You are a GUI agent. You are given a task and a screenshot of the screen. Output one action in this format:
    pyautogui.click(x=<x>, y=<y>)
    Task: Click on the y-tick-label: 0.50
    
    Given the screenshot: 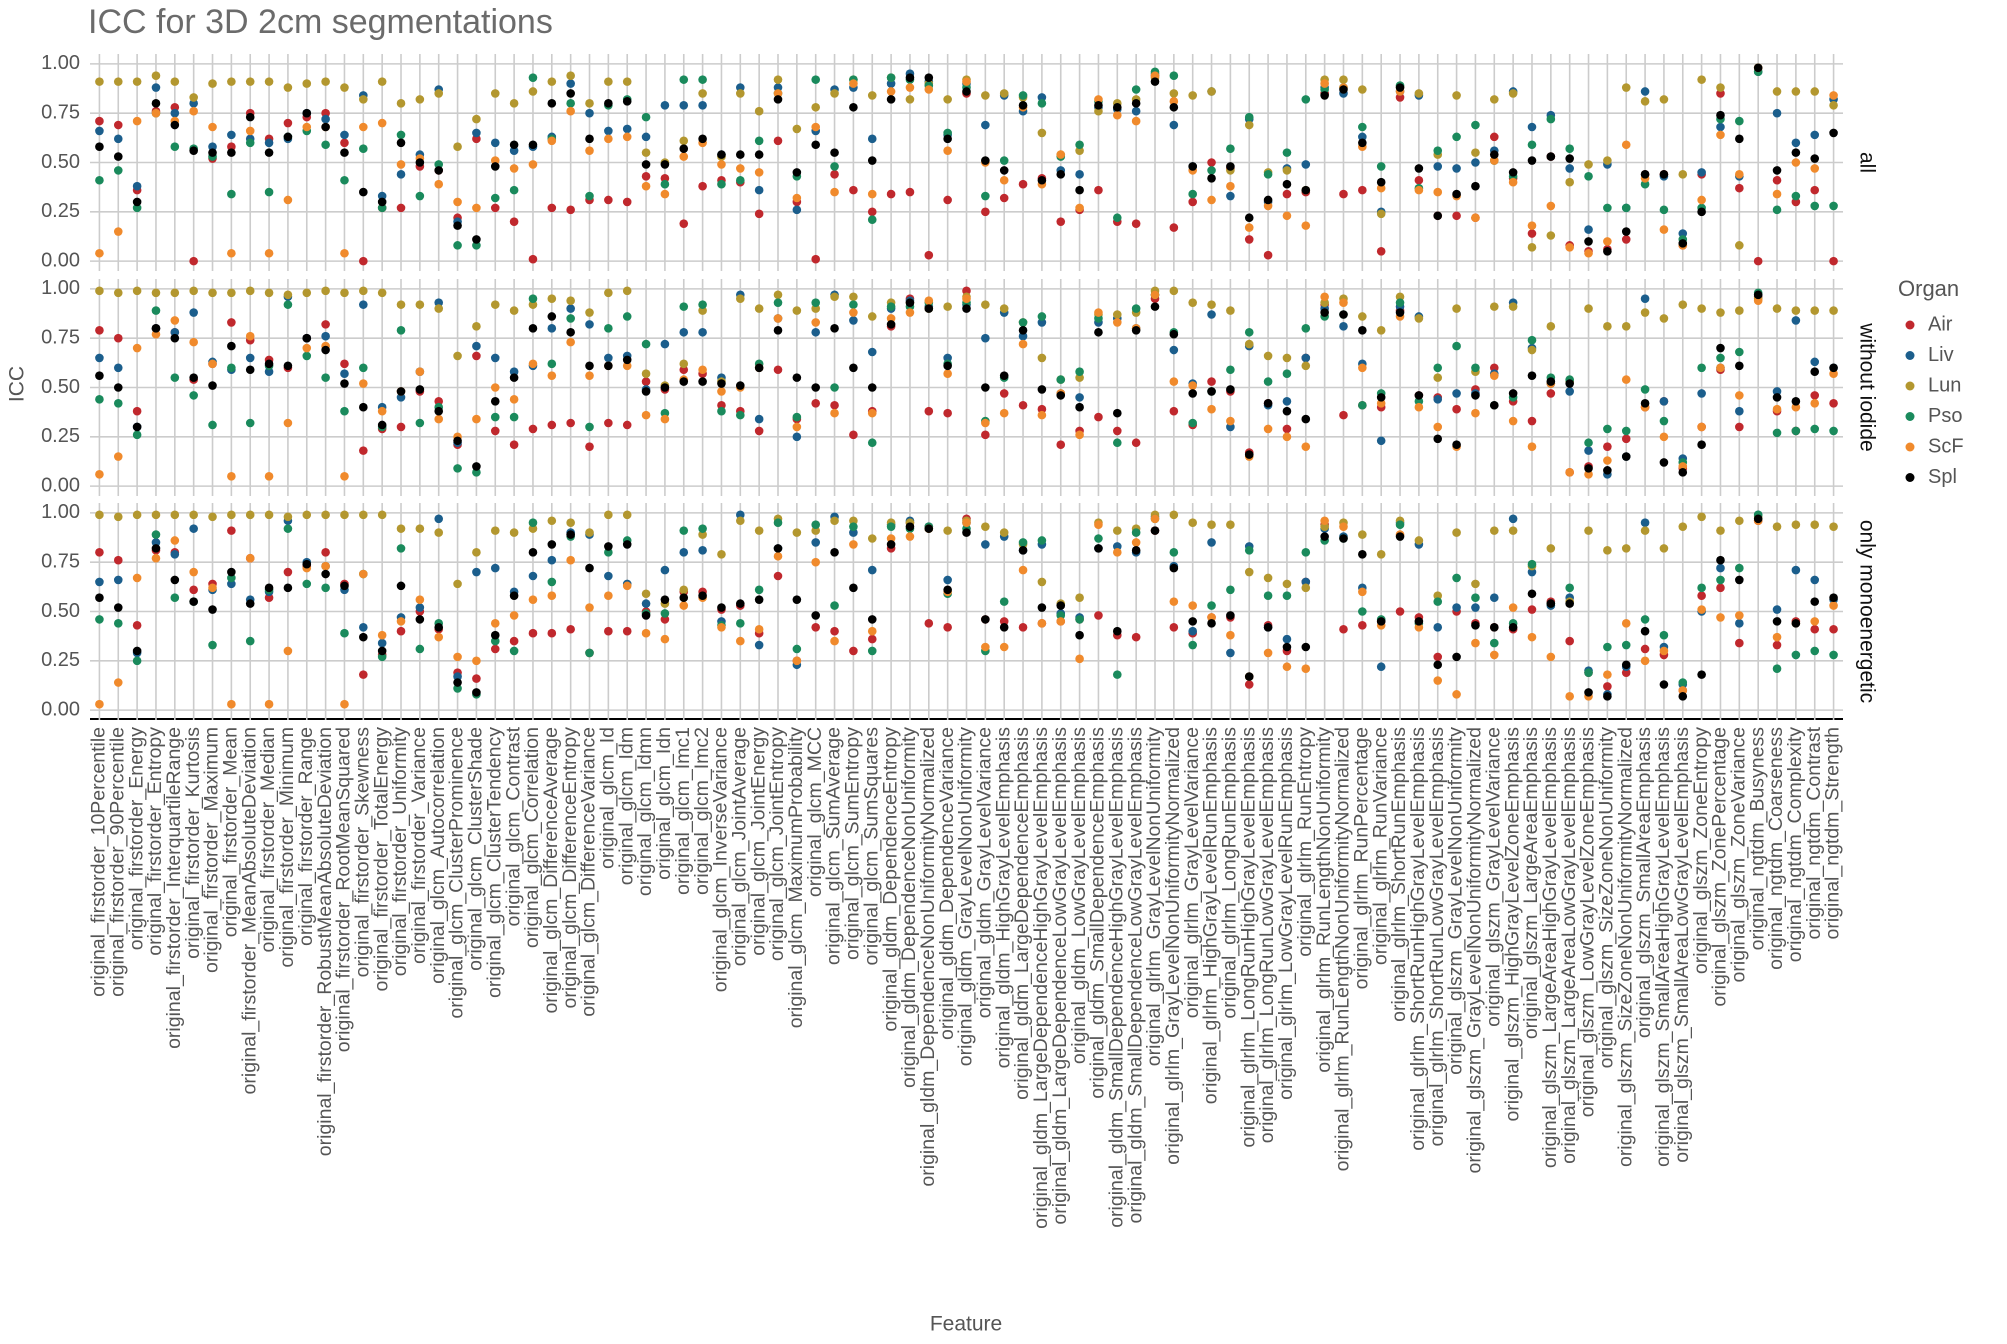 What is the action you would take?
    pyautogui.click(x=60, y=611)
    